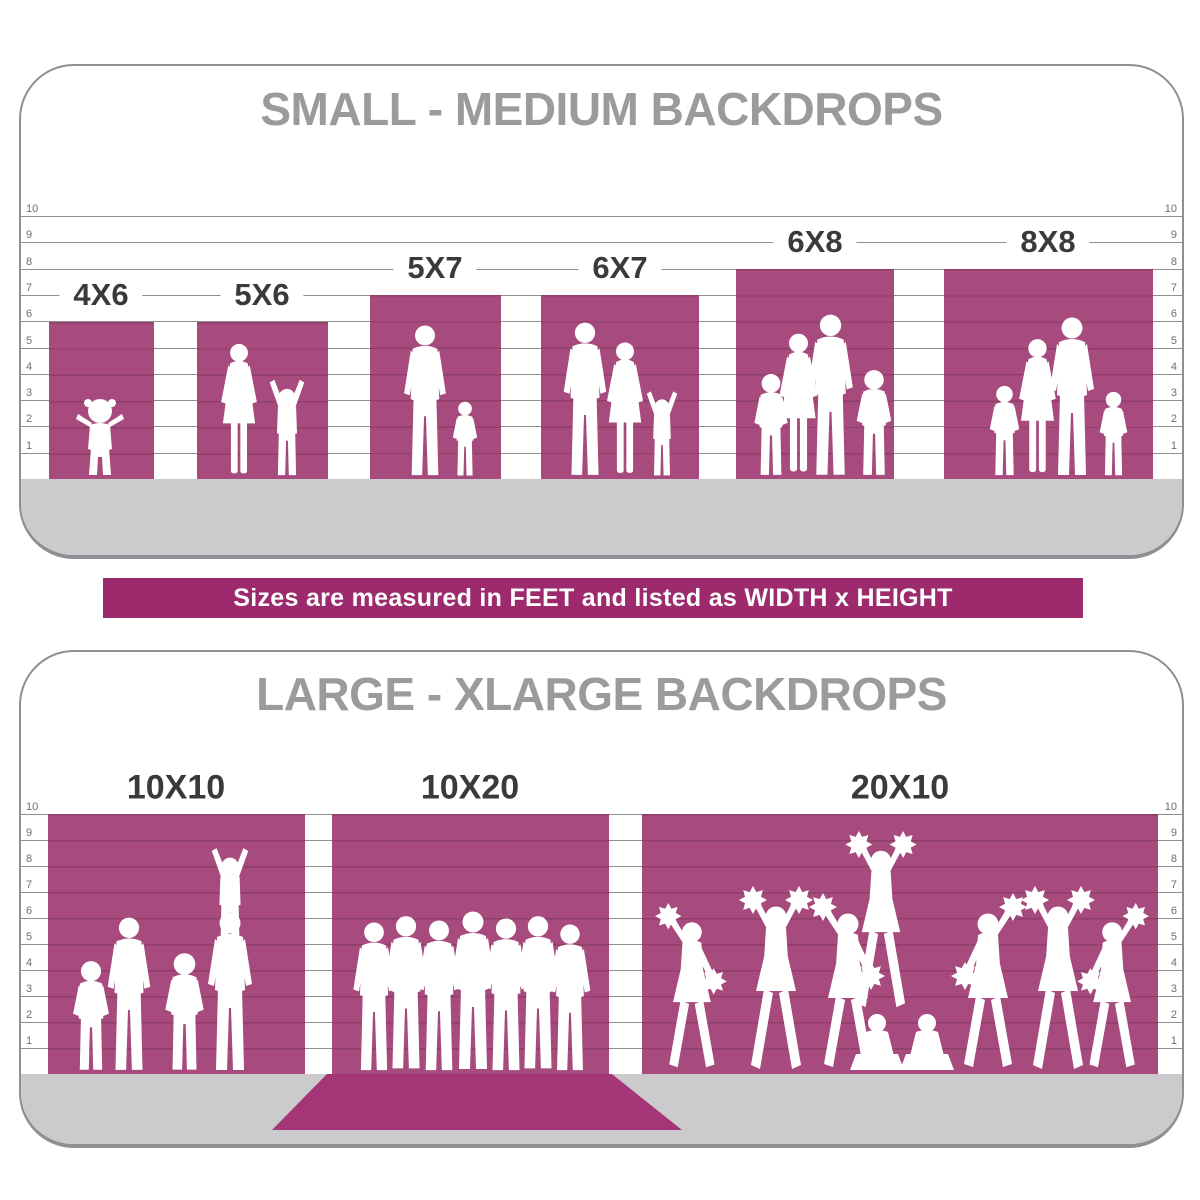 This screenshot has width=1200, height=1200. I want to click on size-label-8x8: 8X8, so click(1048, 242).